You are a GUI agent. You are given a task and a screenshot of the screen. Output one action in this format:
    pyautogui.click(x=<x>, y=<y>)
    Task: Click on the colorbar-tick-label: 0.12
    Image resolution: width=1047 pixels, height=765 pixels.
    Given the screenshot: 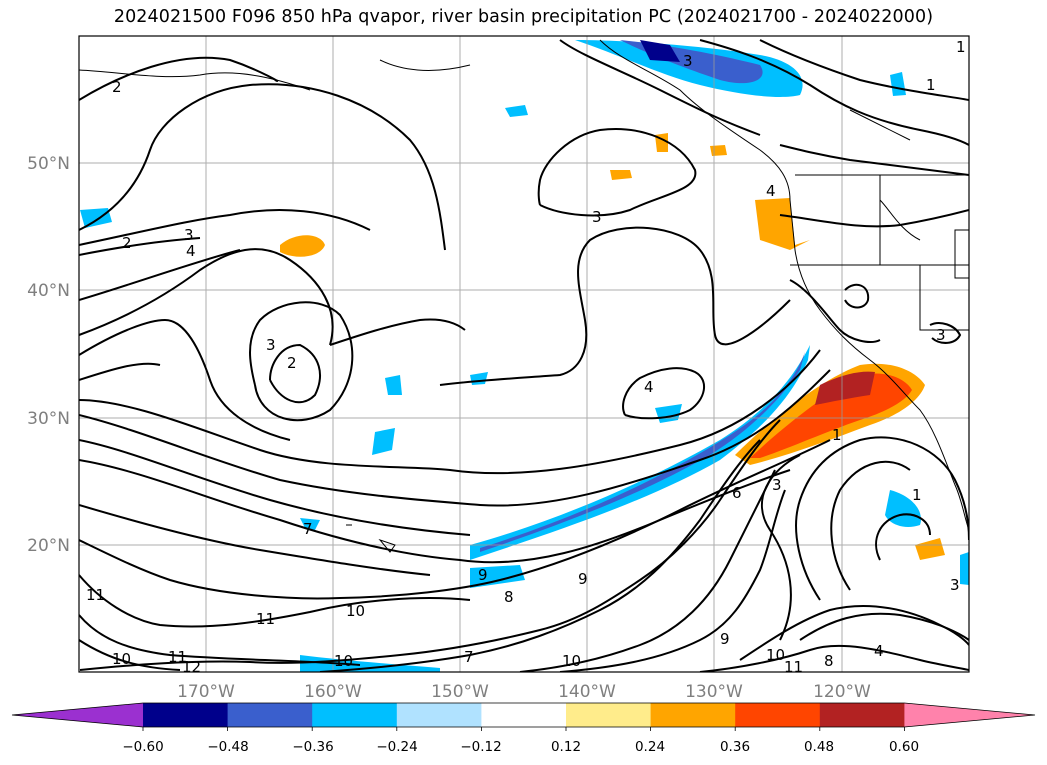 What is the action you would take?
    pyautogui.click(x=566, y=747)
    